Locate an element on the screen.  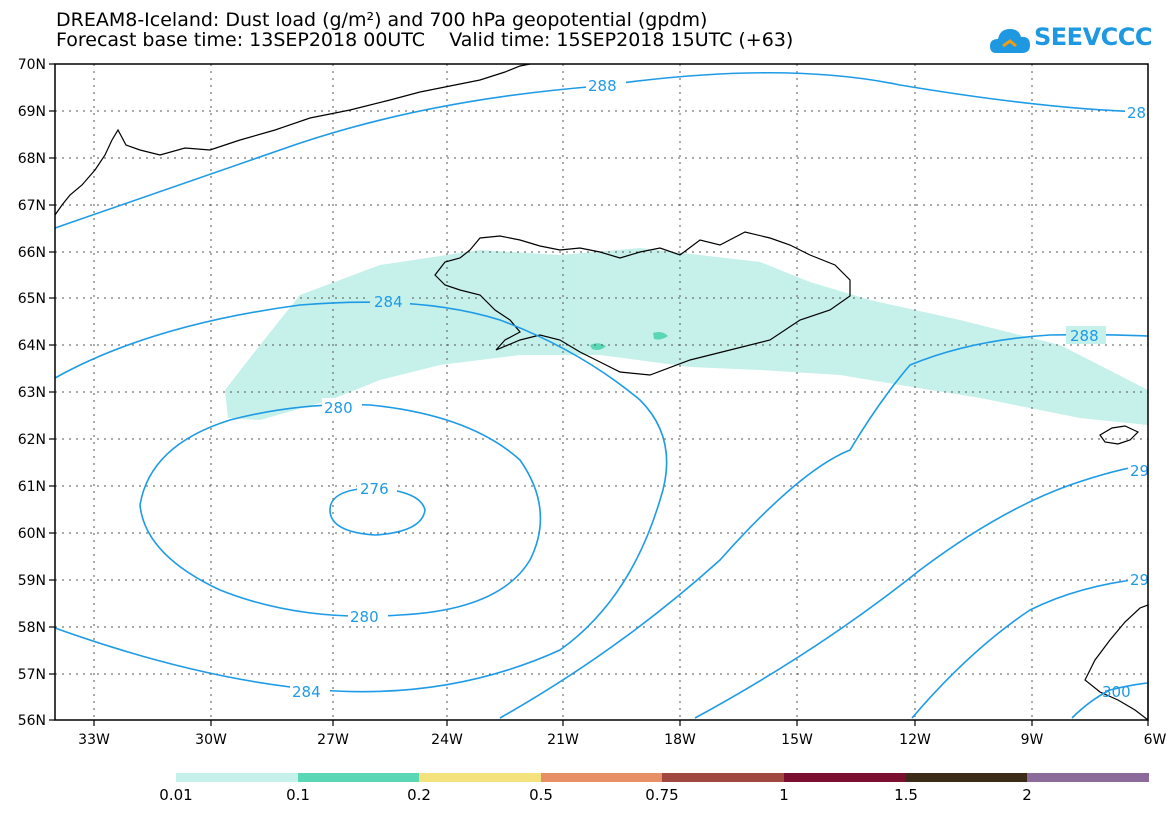
greenland-coast is located at coordinates (292, 139).